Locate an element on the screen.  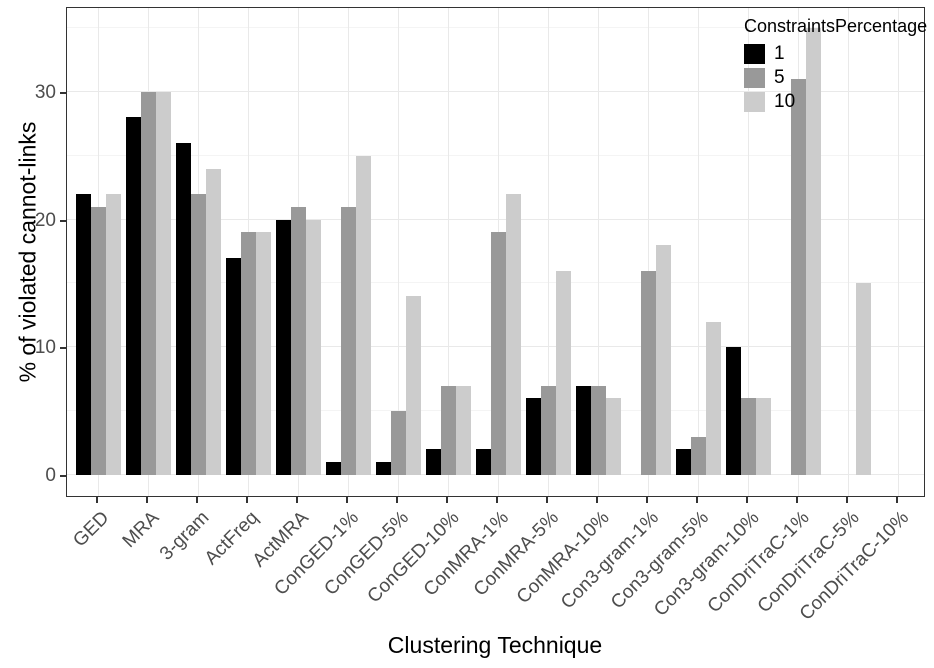
bar-ConDriTraC-1%-5 is located at coordinates (798, 277).